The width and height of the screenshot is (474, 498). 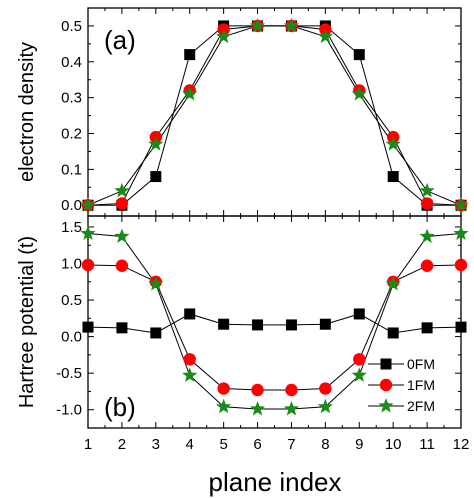 I want to click on y-tick-label: 0.3, so click(x=71, y=98).